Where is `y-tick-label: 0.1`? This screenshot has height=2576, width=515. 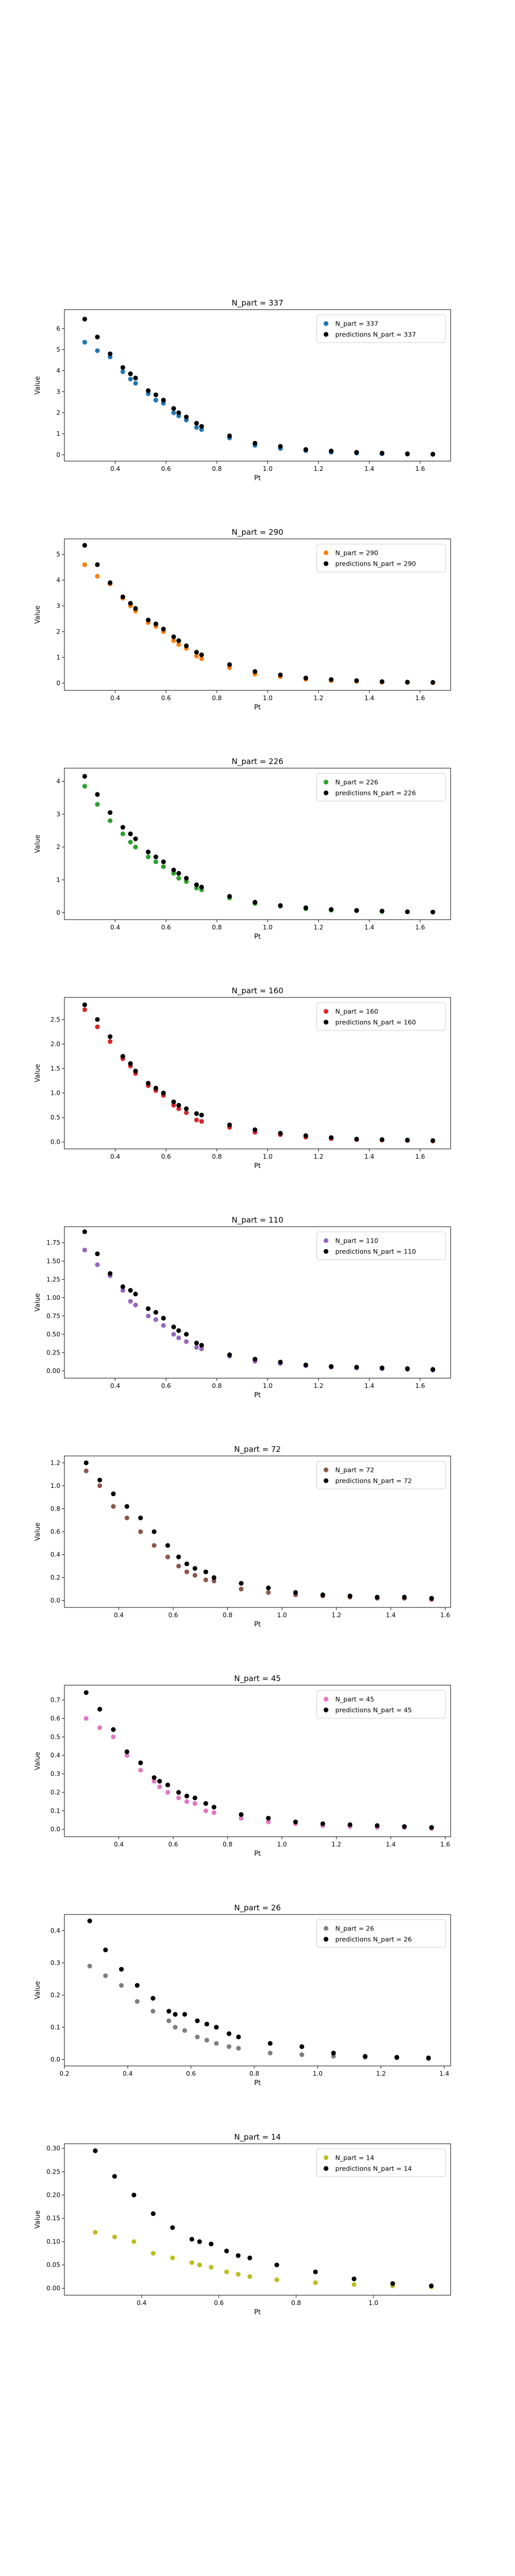 y-tick-label: 0.1 is located at coordinates (55, 1811).